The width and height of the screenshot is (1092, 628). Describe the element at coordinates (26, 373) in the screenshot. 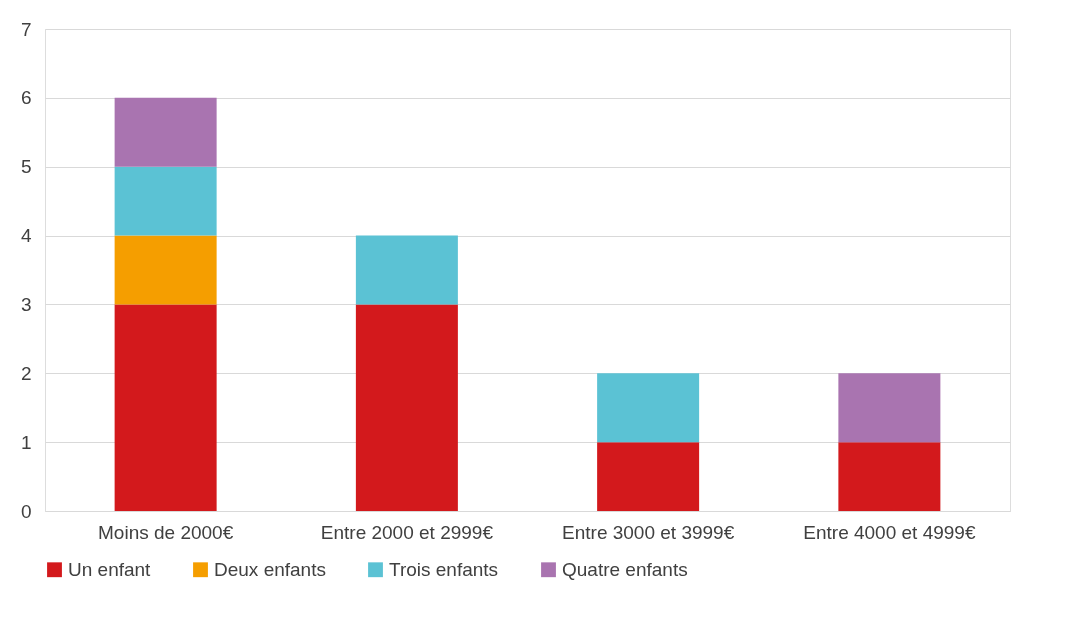

I see `y-tick-label: 2` at that location.